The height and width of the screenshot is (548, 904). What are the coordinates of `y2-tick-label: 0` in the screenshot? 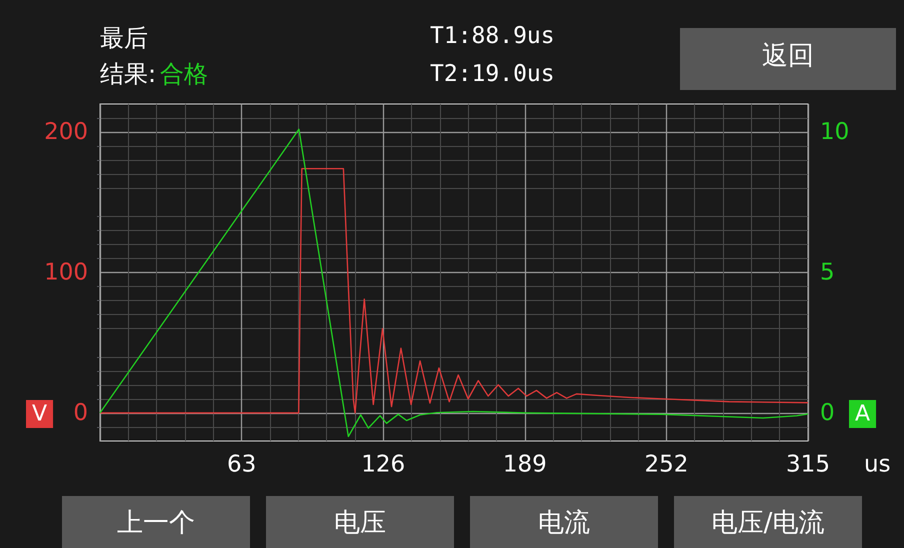 It's located at (827, 413).